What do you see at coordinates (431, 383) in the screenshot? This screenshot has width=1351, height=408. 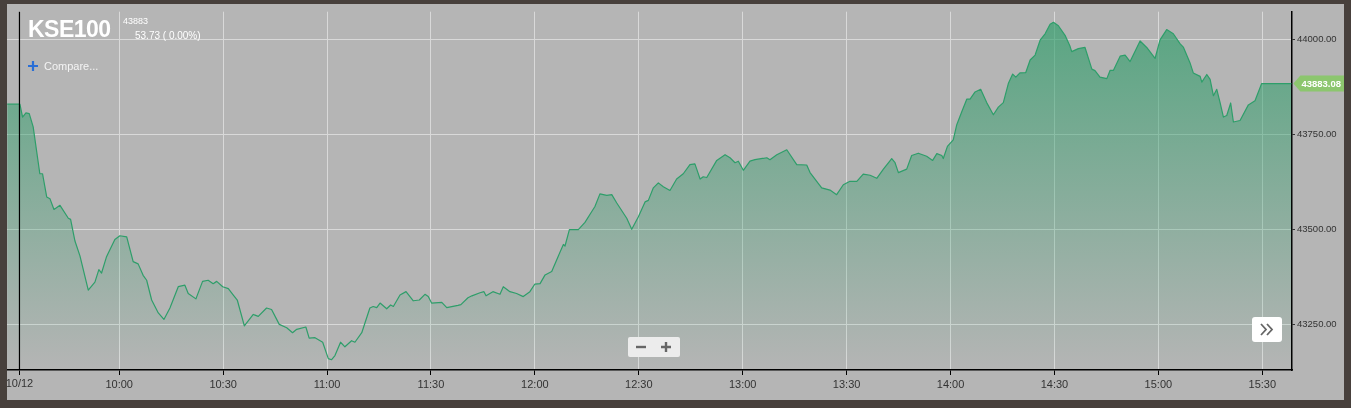 I see `x-tick-label: 11:30` at bounding box center [431, 383].